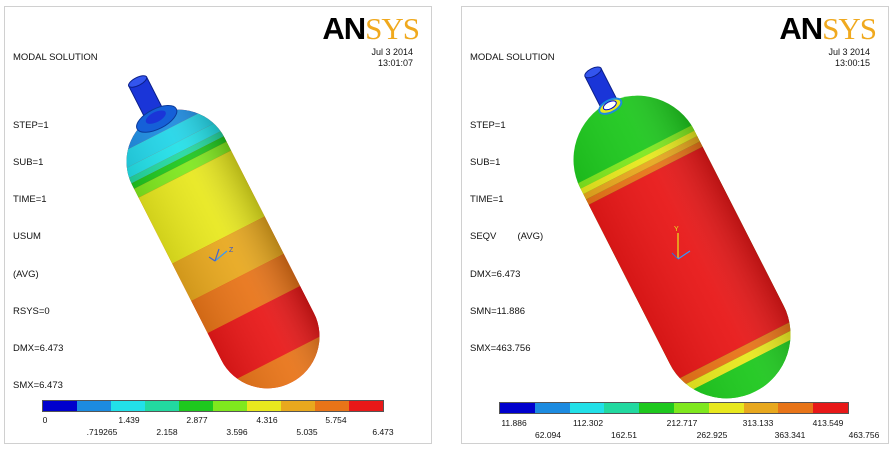  What do you see at coordinates (588, 423) in the screenshot?
I see `legend-tick: 112.302` at bounding box center [588, 423].